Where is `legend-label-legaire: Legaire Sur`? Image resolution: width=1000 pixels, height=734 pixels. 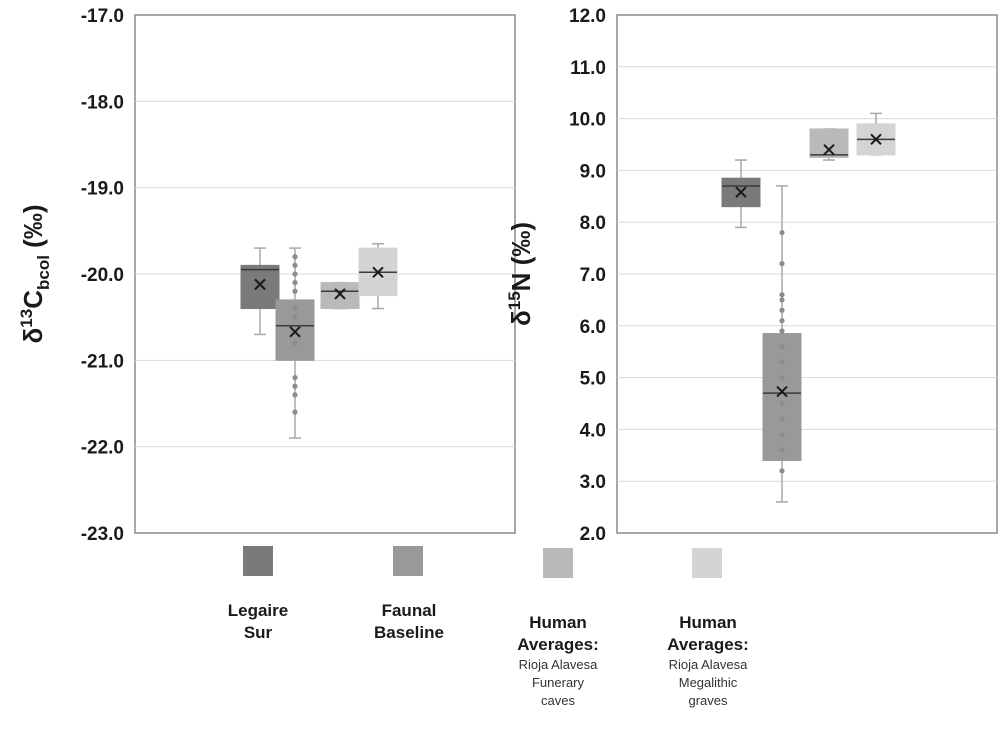
legend-label-legaire: Legaire Sur is located at coordinates (258, 622).